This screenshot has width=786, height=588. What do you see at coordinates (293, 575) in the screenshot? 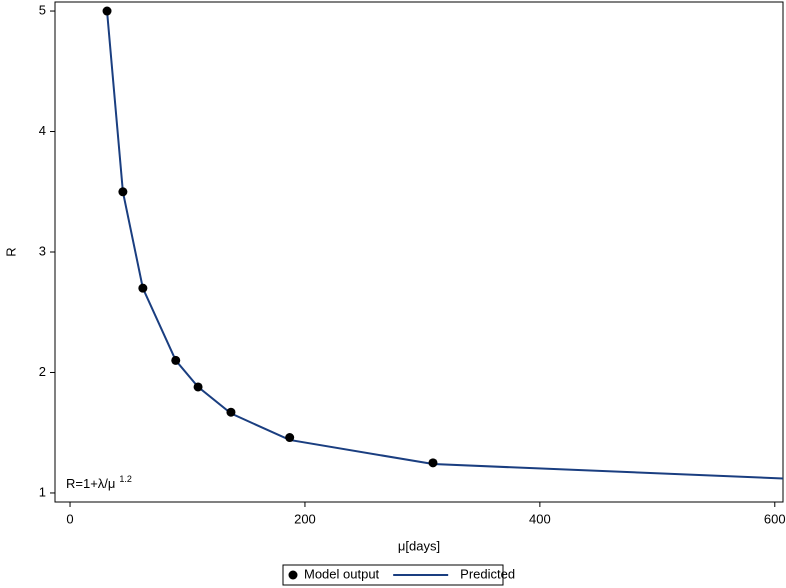
I see `legend-marker` at bounding box center [293, 575].